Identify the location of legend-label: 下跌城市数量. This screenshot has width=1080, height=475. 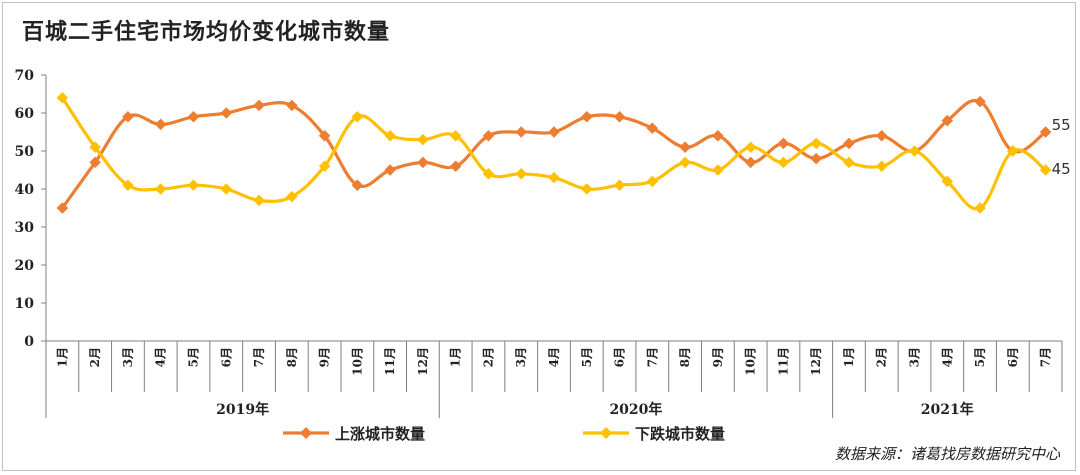
(680, 434).